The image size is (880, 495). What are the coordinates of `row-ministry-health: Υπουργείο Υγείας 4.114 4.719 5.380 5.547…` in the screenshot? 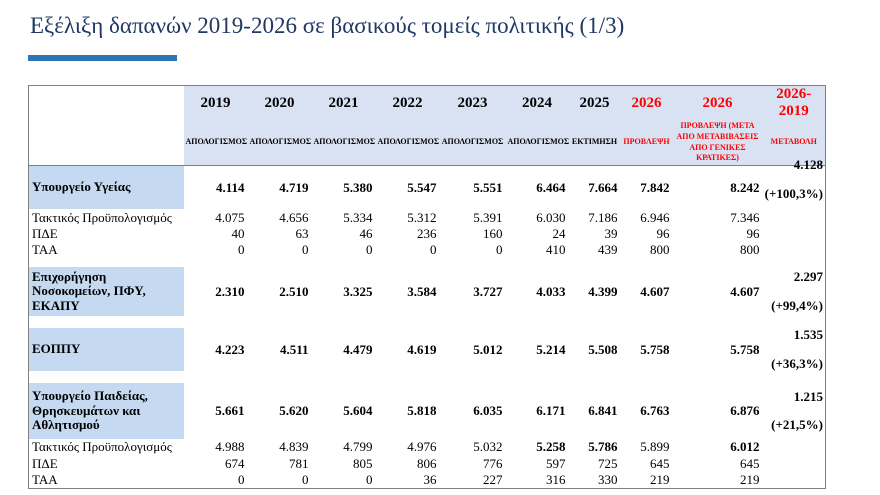 It's located at (427, 184).